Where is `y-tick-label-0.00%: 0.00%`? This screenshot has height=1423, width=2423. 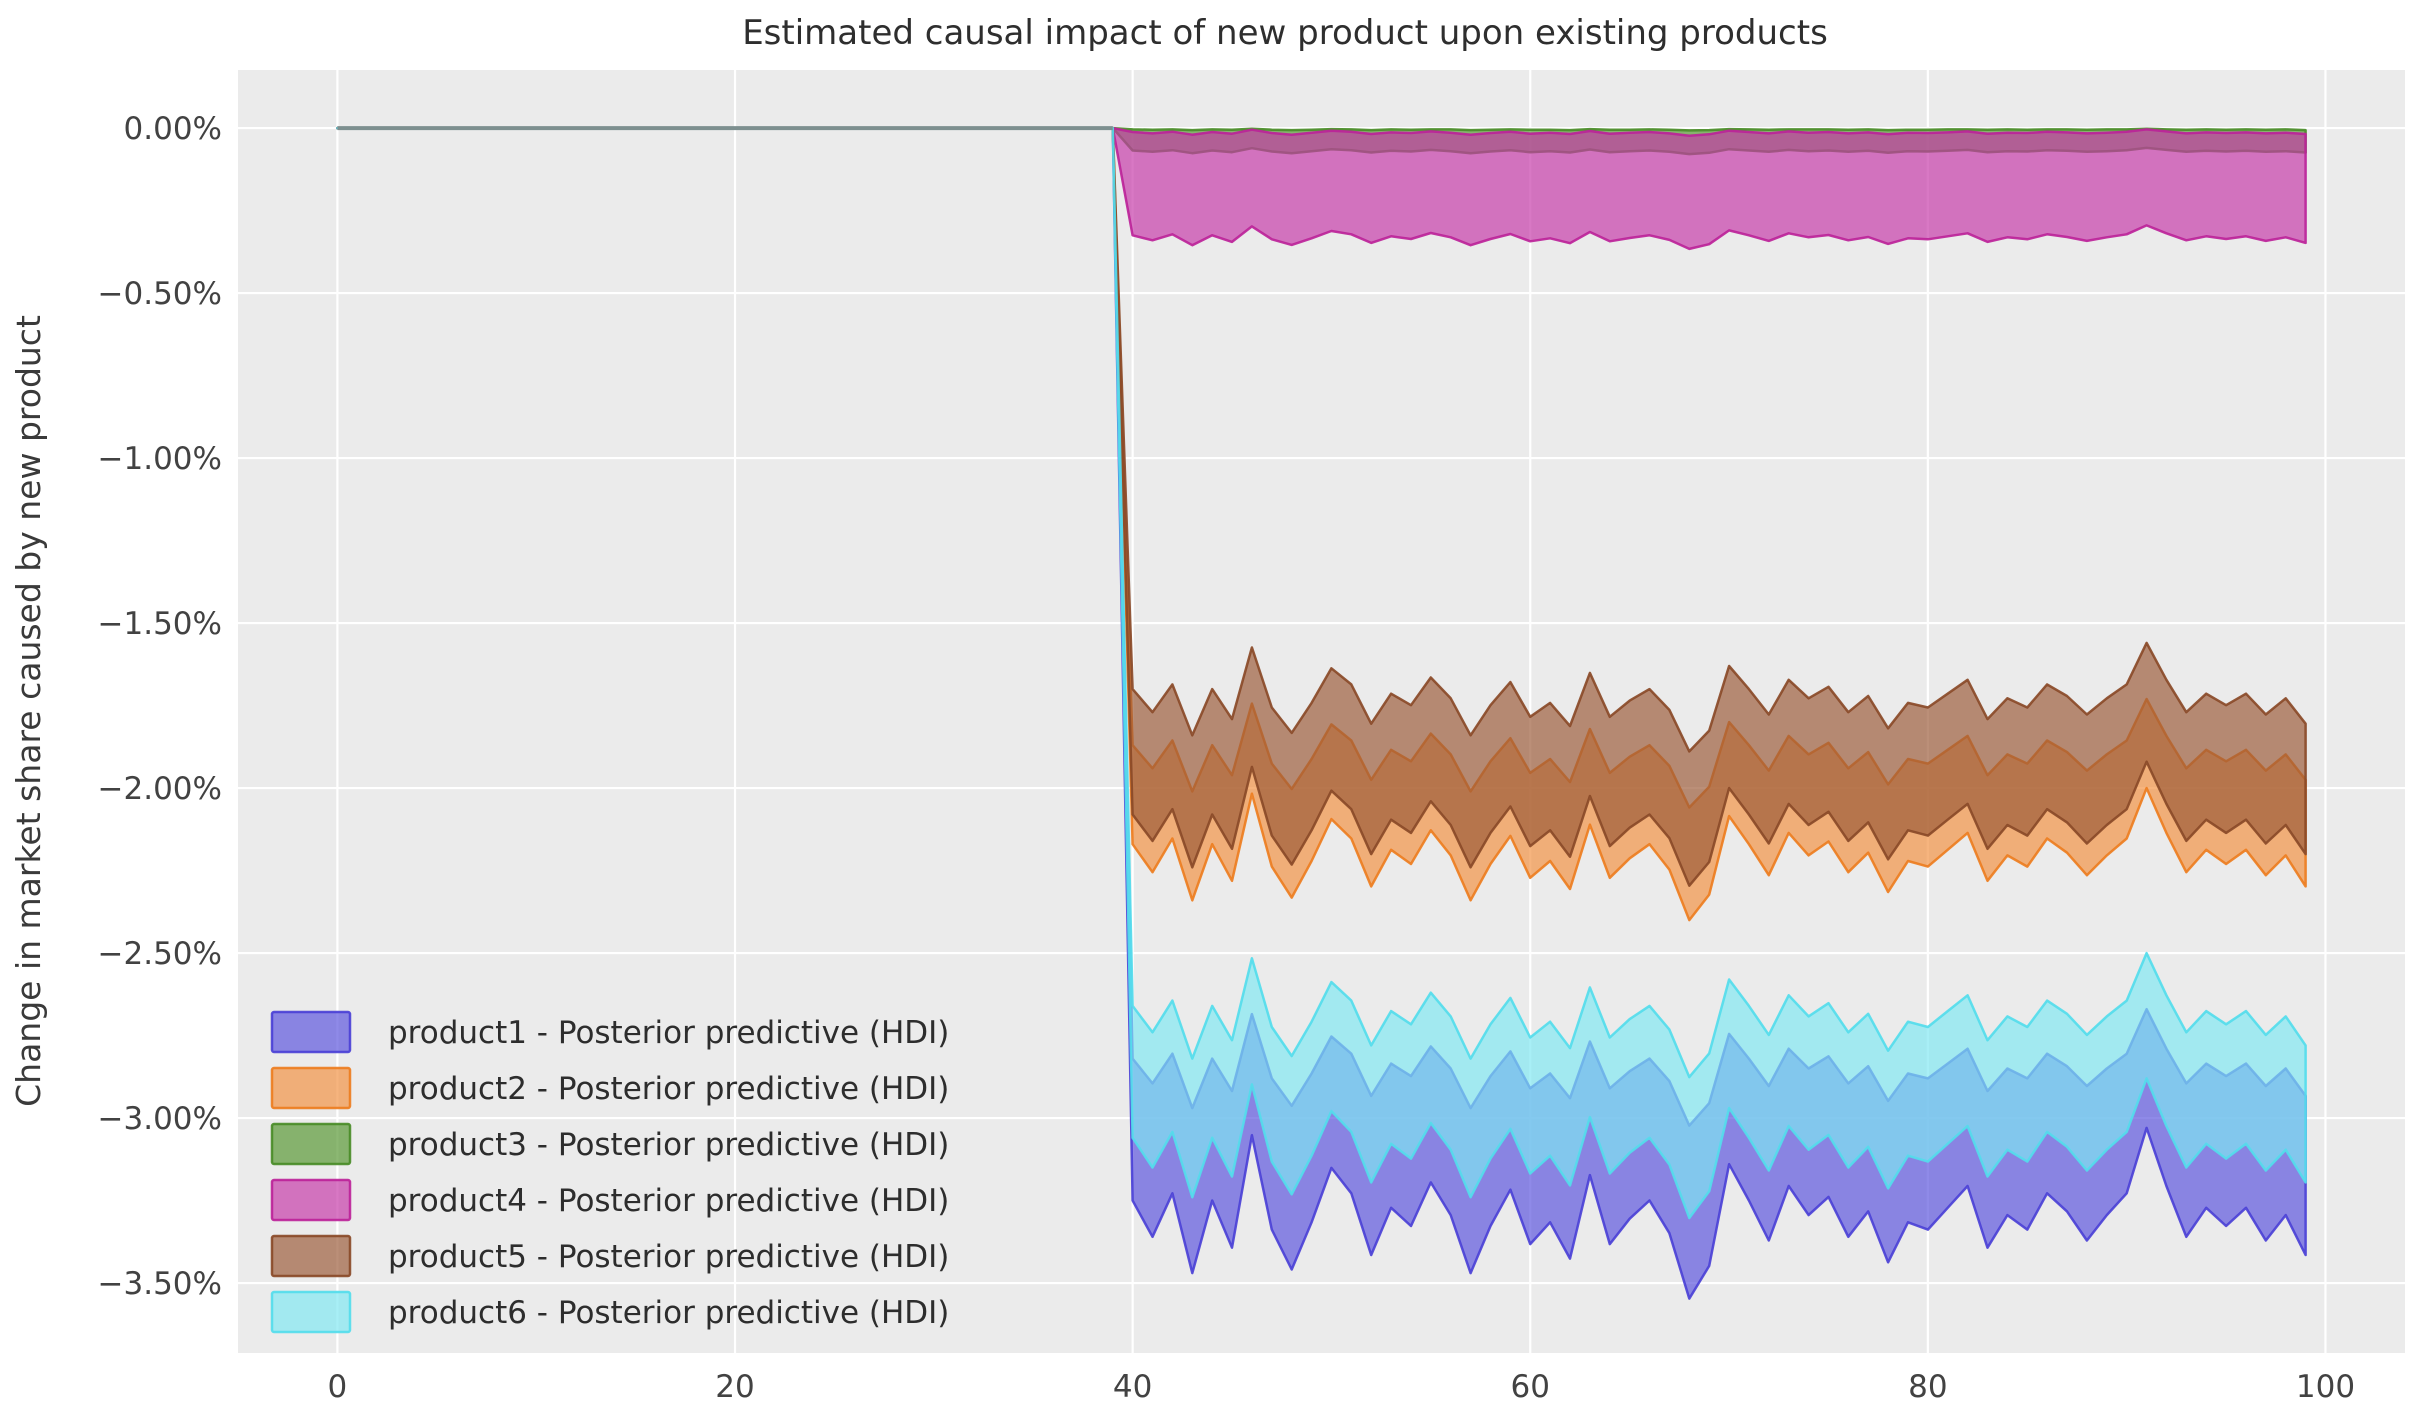 y-tick-label-0.00%: 0.00% is located at coordinates (173, 129).